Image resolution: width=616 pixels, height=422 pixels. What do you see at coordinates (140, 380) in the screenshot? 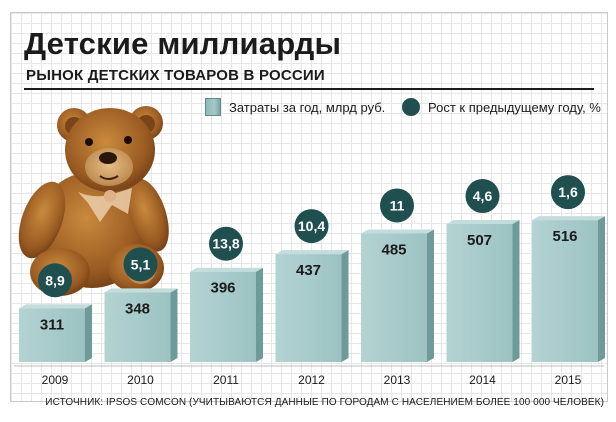
I see `x-tick-label: 2010` at bounding box center [140, 380].